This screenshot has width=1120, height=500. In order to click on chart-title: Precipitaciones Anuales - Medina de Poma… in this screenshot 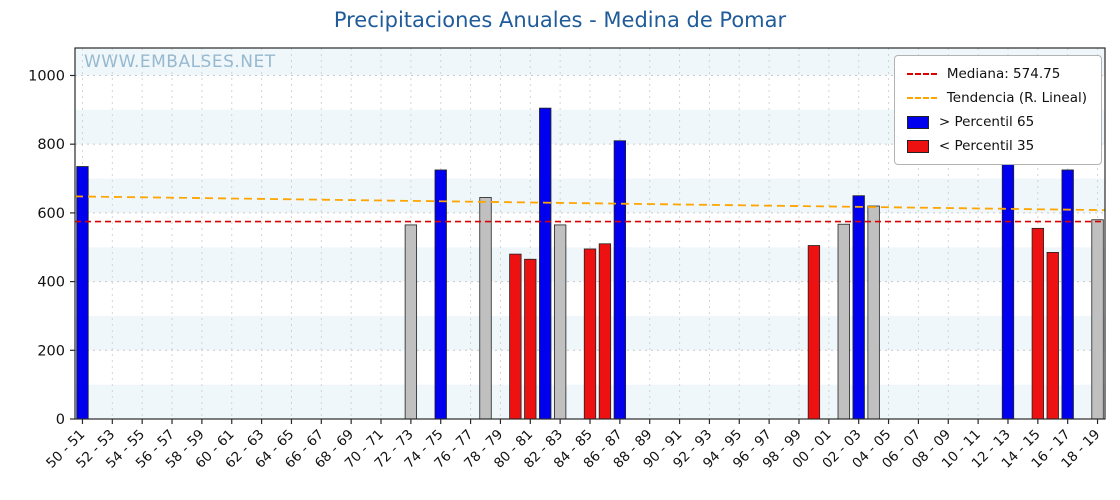, I will do `click(560, 20)`.